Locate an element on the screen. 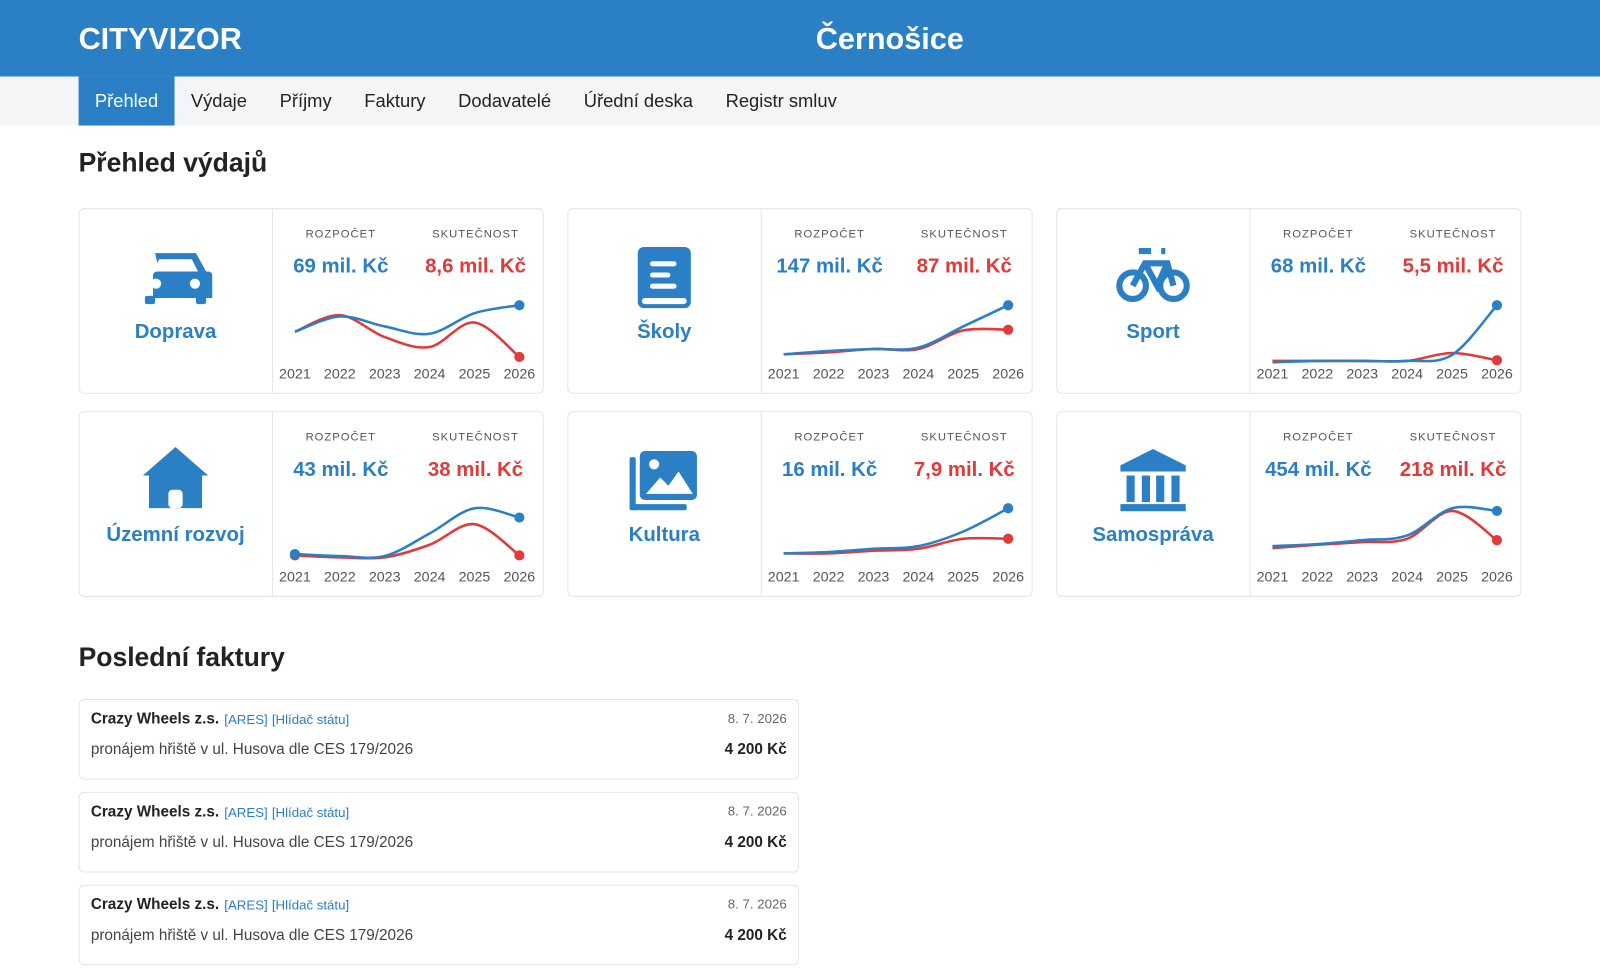 This screenshot has height=969, width=1600. nav-item: Dodavatelé is located at coordinates (504, 100).